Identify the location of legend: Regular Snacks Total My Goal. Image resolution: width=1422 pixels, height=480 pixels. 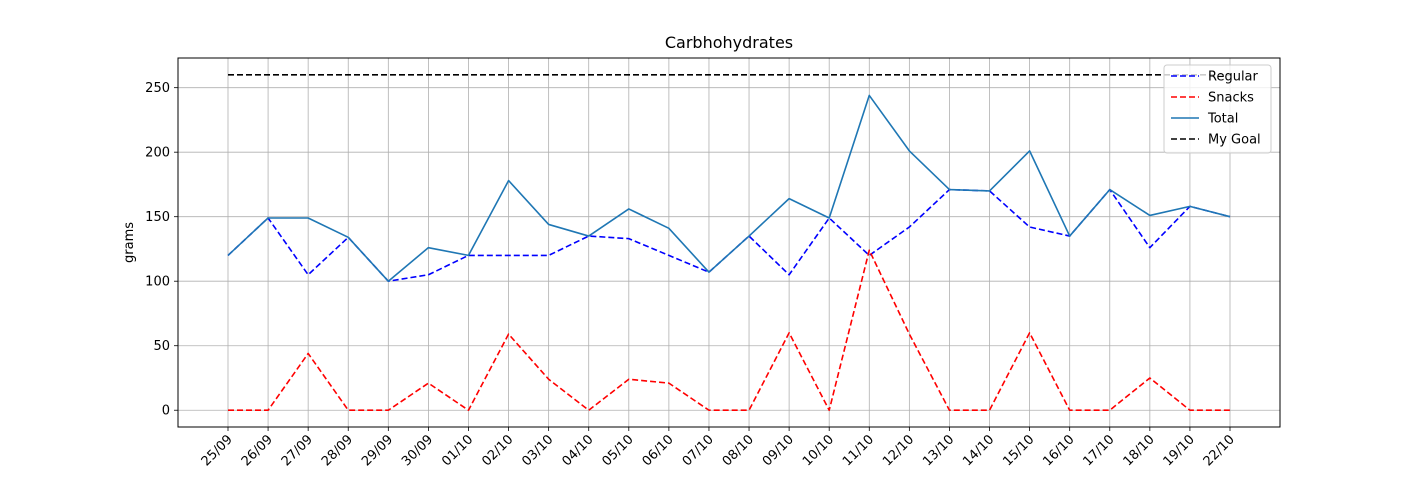
(1217, 109).